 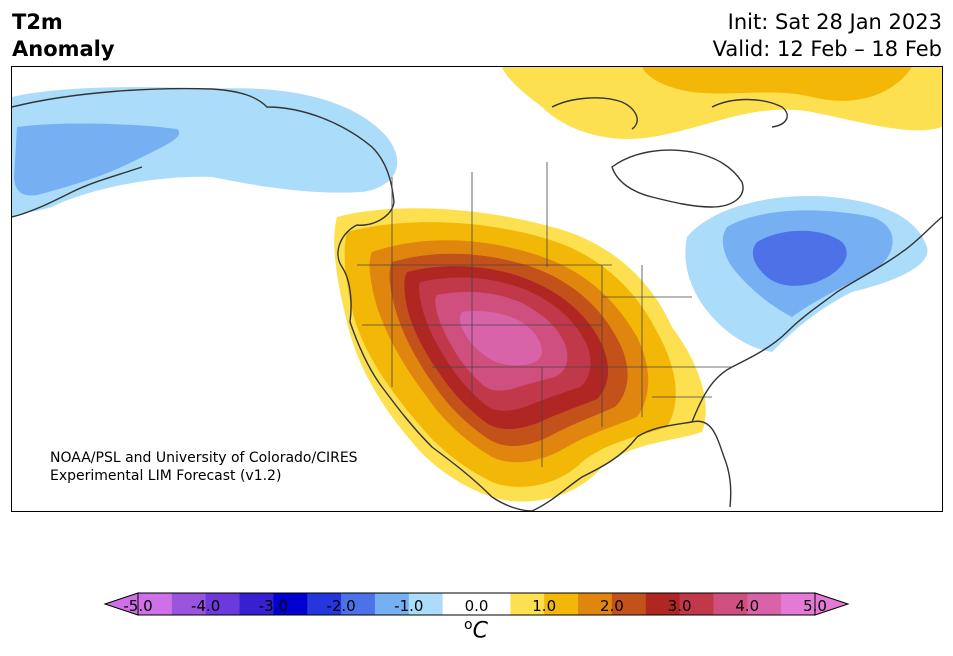 What do you see at coordinates (777, 84) in the screenshot?
I see `warm-region-arctic-core` at bounding box center [777, 84].